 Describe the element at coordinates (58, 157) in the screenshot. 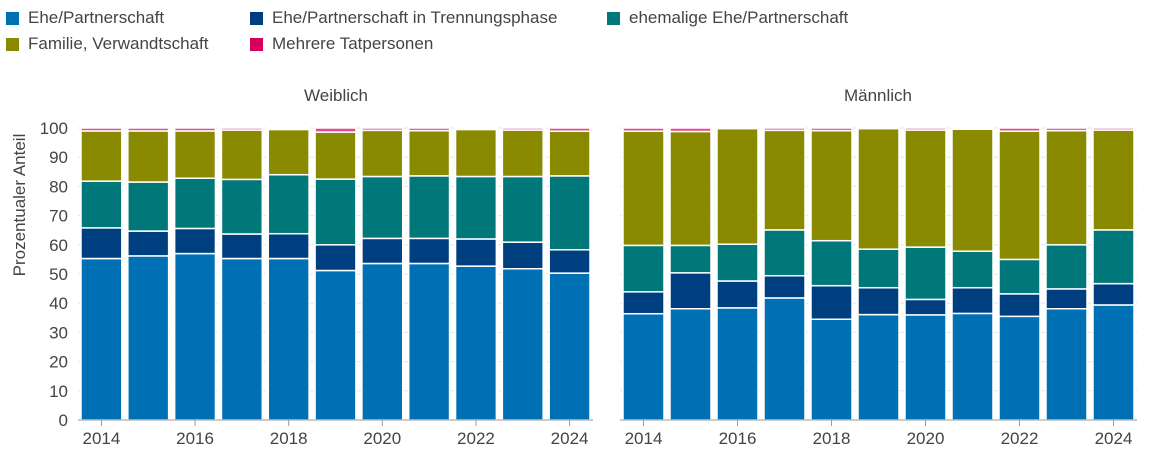

I see `y-tick-label: 90` at that location.